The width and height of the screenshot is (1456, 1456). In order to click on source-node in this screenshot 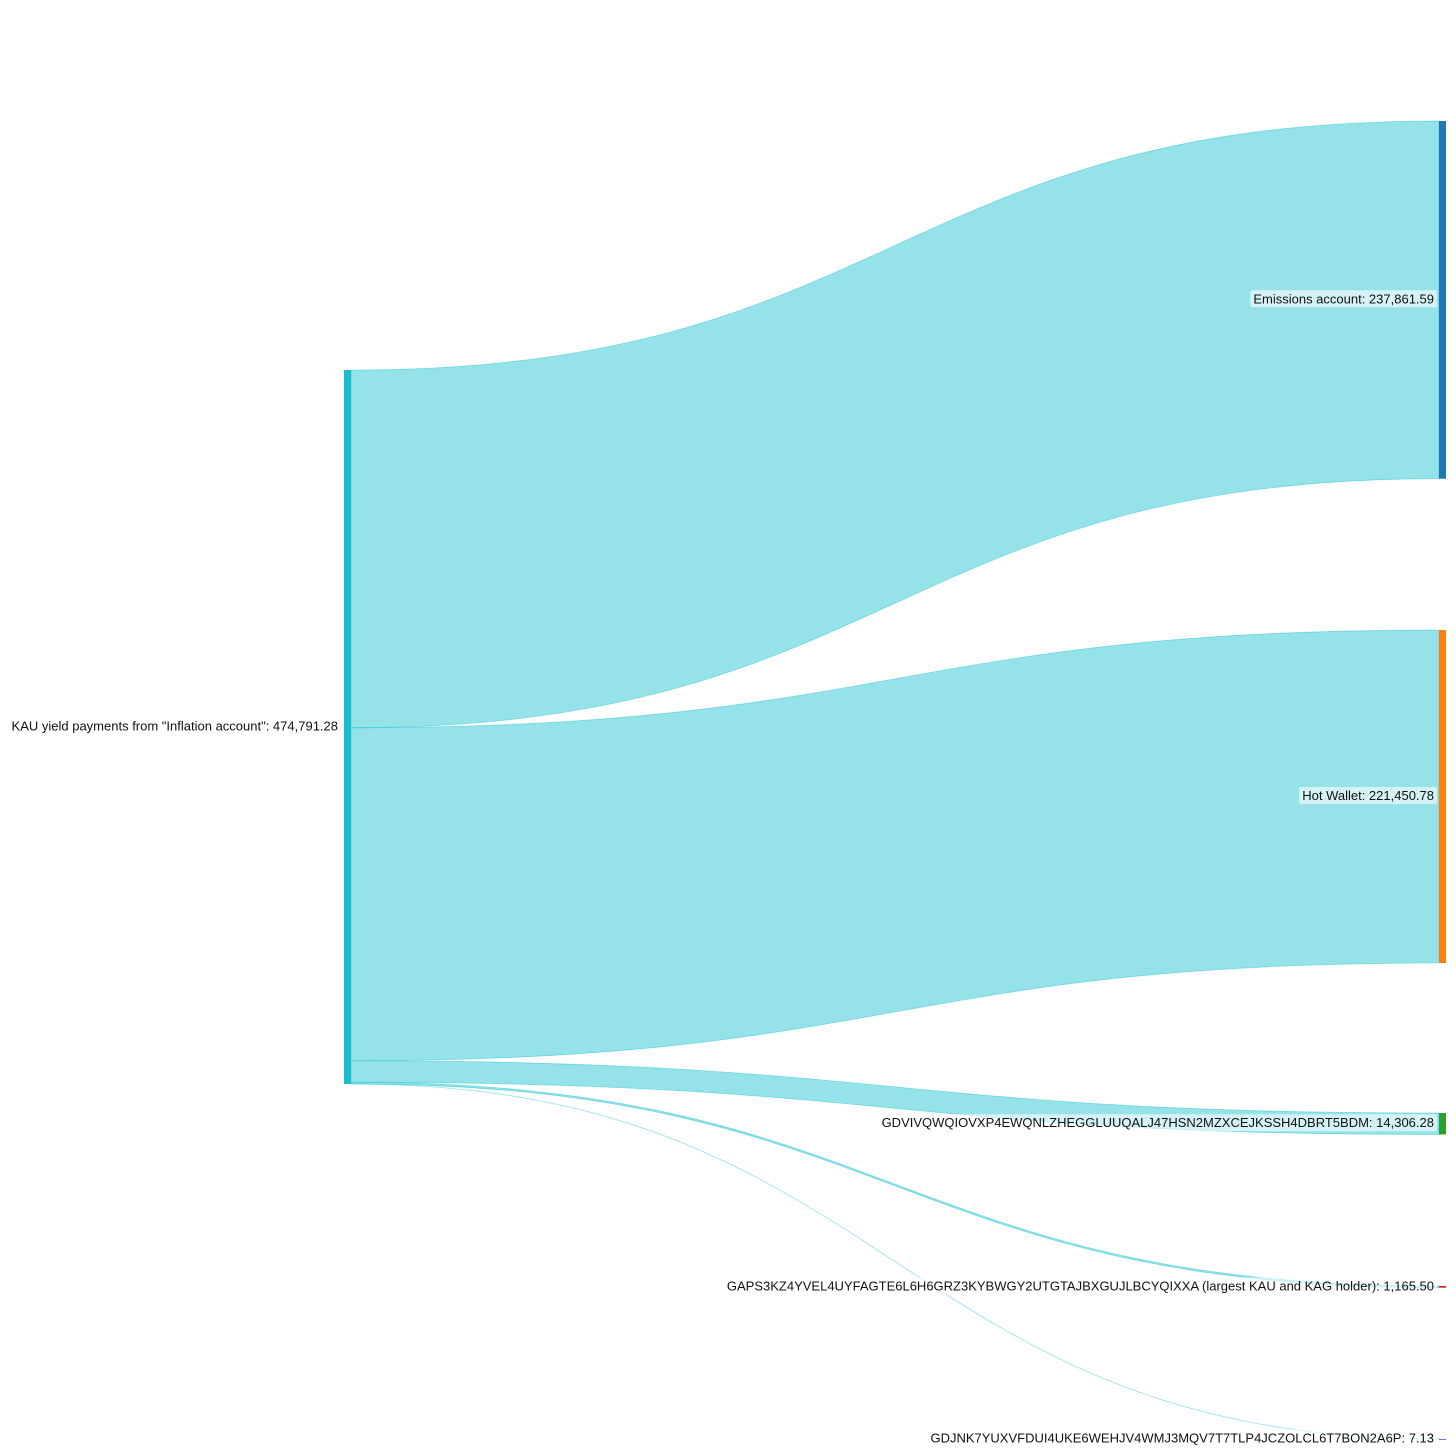, I will do `click(347, 727)`.